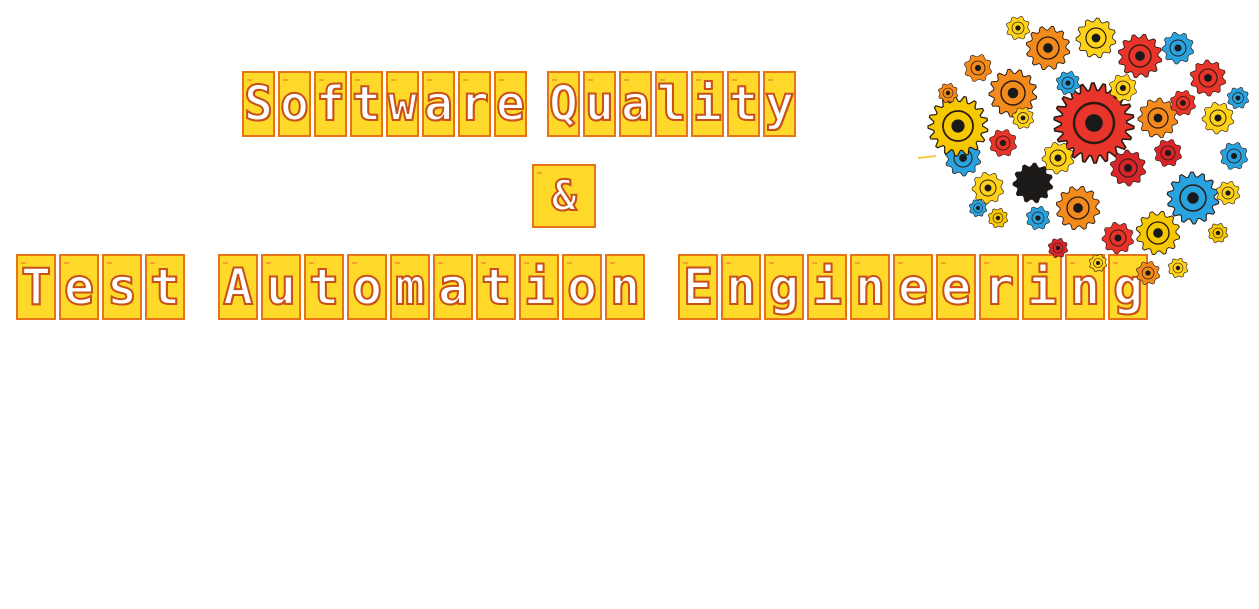 Image resolution: width=1259 pixels, height=609 pixels. I want to click on letter-tile: y, so click(779, 104).